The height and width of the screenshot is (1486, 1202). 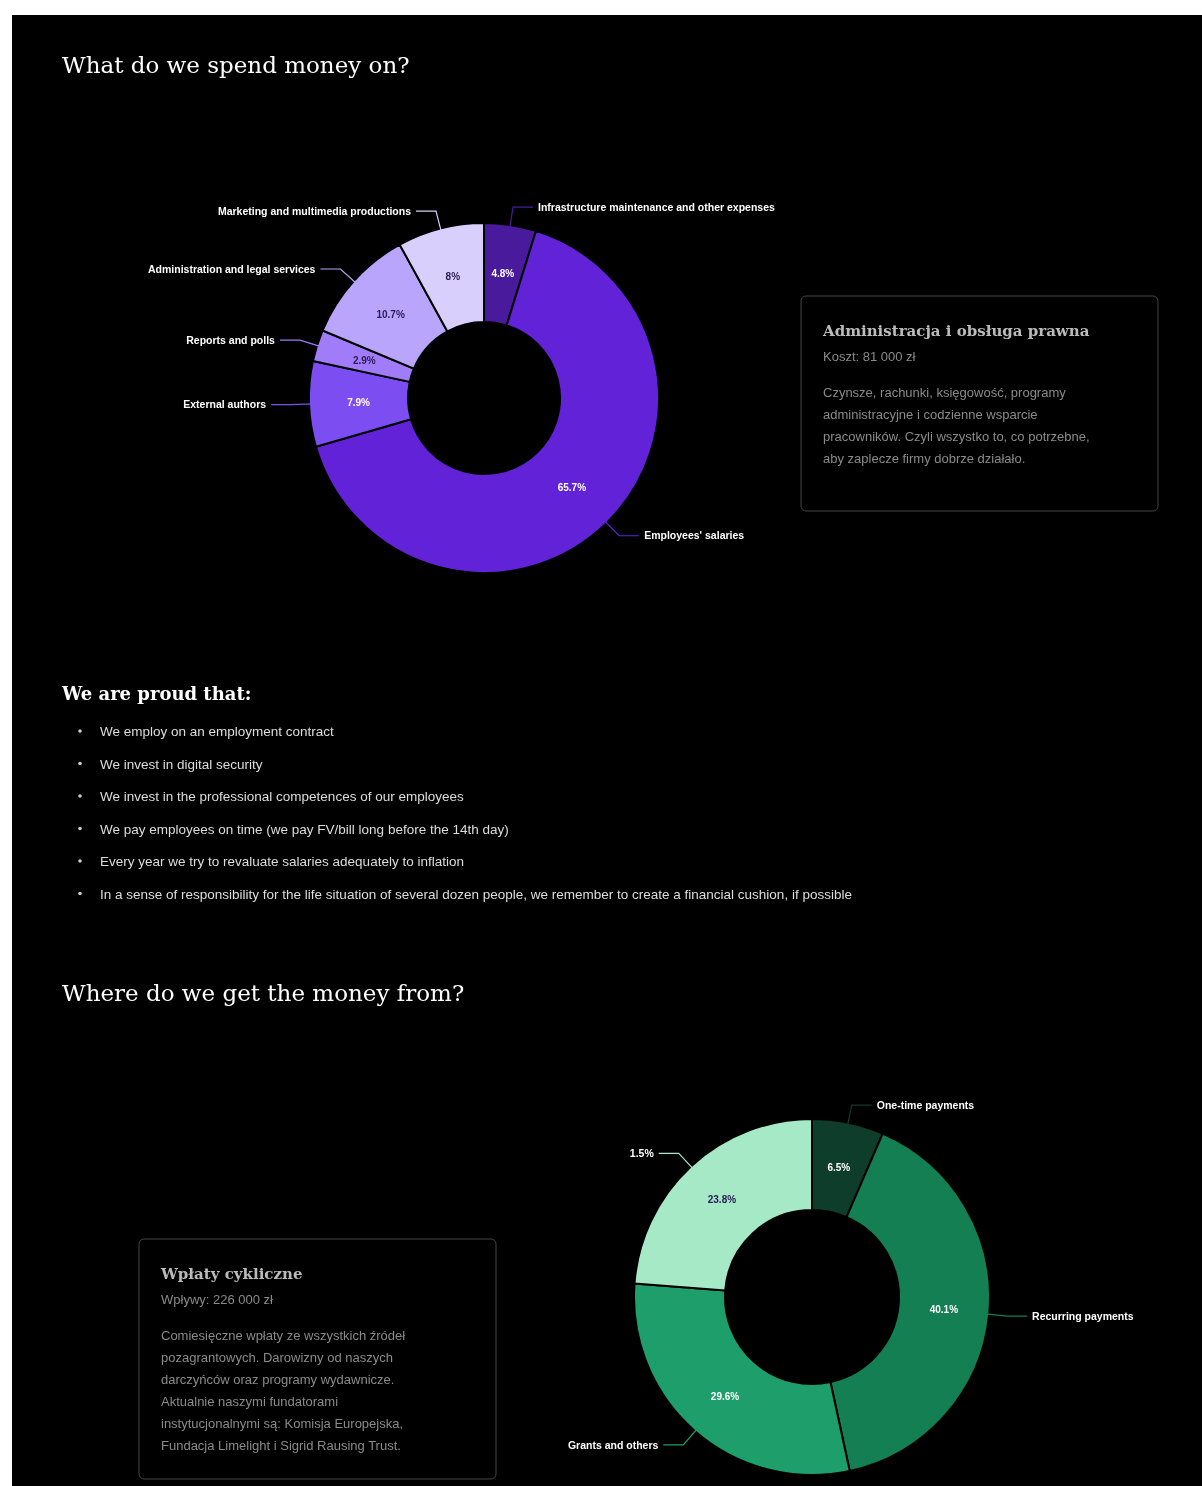 What do you see at coordinates (282, 1423) in the screenshot?
I see `text: Aktualnie naszymi fundatorami instytucjonalnymi są: Komisja Europejska, Fundacja Limelight i Sigrid Rausing Trust.` at bounding box center [282, 1423].